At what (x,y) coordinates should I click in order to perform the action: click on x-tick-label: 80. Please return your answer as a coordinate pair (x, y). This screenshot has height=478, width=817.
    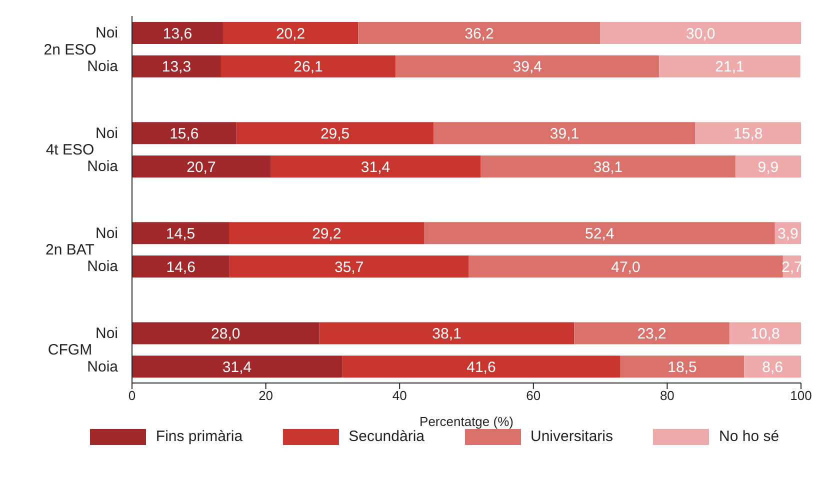
    Looking at the image, I should click on (667, 396).